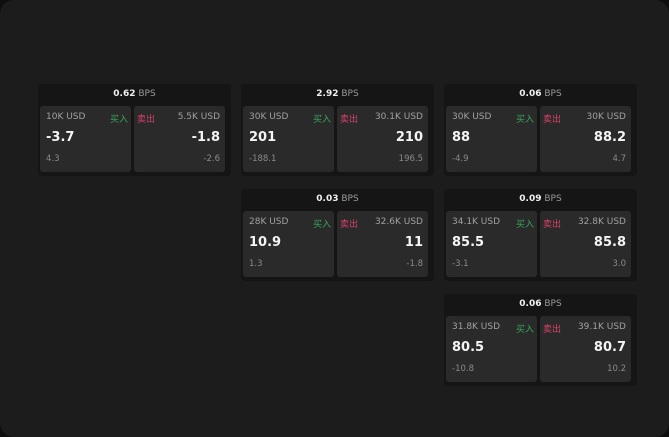 This screenshot has width=669, height=437. What do you see at coordinates (460, 159) in the screenshot?
I see `buy-change: -4.9` at bounding box center [460, 159].